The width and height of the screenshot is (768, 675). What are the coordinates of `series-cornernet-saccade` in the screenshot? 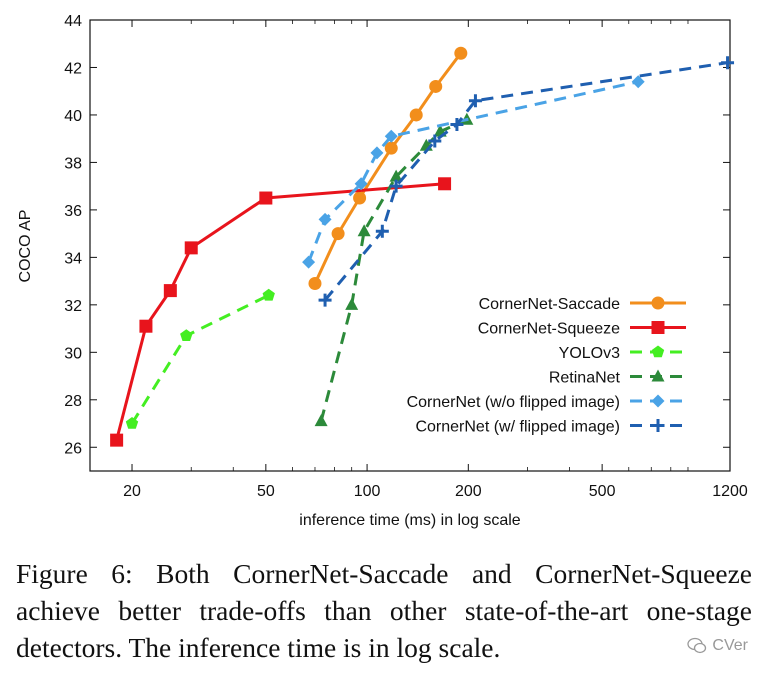 It's located at (388, 168).